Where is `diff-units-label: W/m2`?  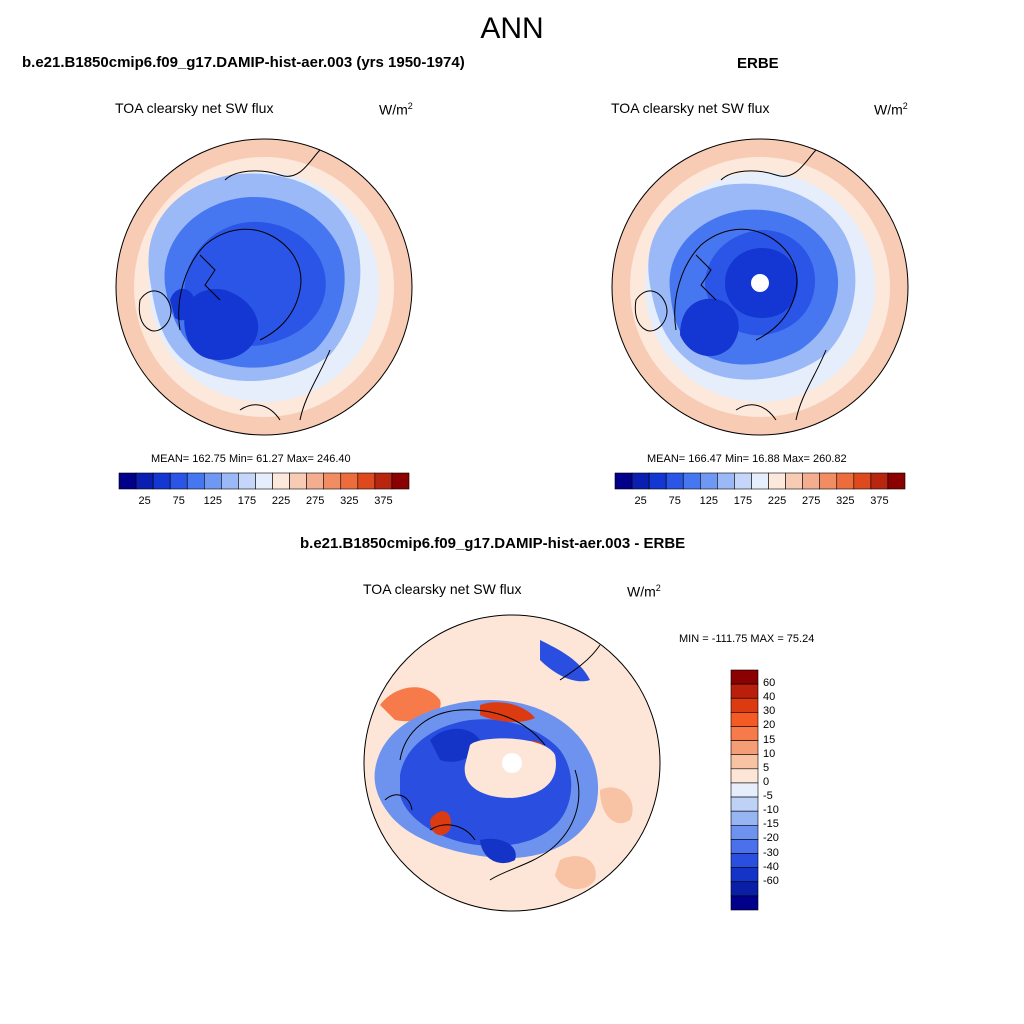 diff-units-label: W/m2 is located at coordinates (644, 591).